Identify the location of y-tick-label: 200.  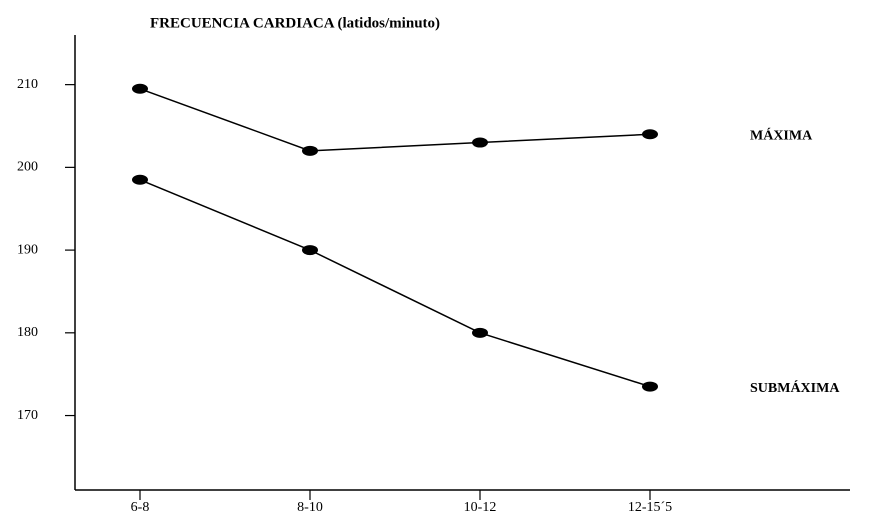
(27, 167).